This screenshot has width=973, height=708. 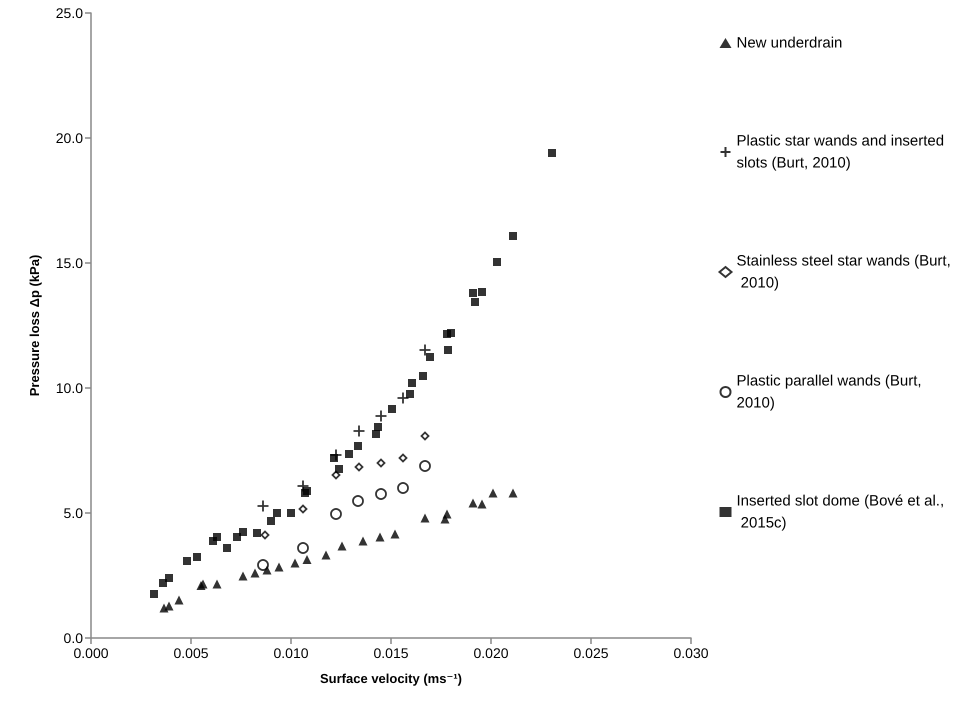 What do you see at coordinates (391, 678) in the screenshot?
I see `x-axis-title: Surface velocity (ms⁻¹)` at bounding box center [391, 678].